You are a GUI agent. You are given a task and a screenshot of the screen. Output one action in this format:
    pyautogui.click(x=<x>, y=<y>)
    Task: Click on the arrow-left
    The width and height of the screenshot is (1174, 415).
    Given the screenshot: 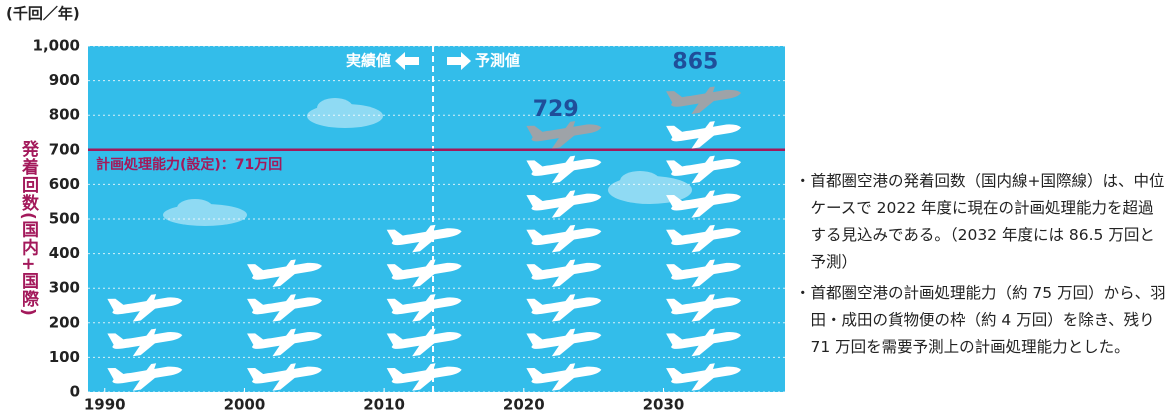 What is the action you would take?
    pyautogui.click(x=407, y=61)
    